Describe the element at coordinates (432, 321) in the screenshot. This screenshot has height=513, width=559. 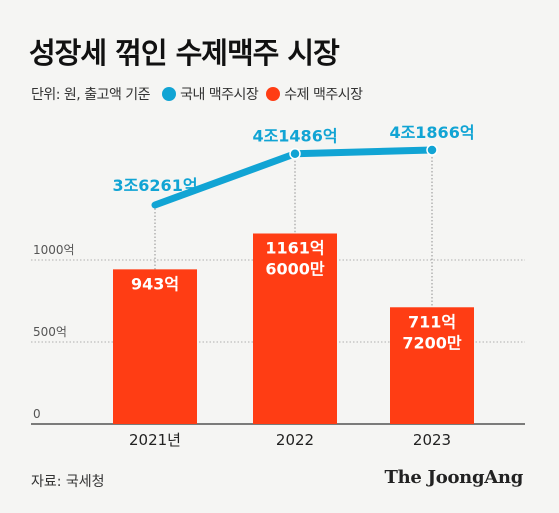
I see `bar-label-2-0: 711억` at that location.